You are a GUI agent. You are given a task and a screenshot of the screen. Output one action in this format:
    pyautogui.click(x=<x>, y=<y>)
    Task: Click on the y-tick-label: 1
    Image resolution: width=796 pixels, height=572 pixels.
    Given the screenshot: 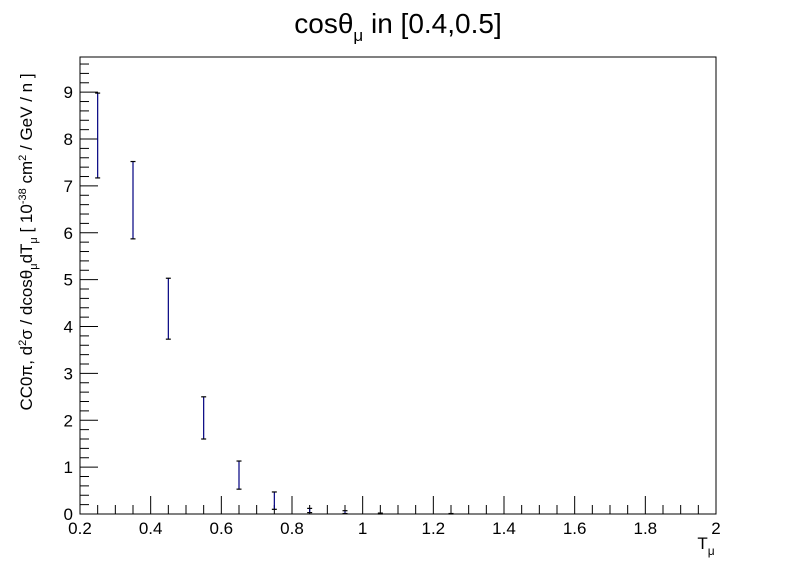 What is the action you would take?
    pyautogui.click(x=68, y=467)
    